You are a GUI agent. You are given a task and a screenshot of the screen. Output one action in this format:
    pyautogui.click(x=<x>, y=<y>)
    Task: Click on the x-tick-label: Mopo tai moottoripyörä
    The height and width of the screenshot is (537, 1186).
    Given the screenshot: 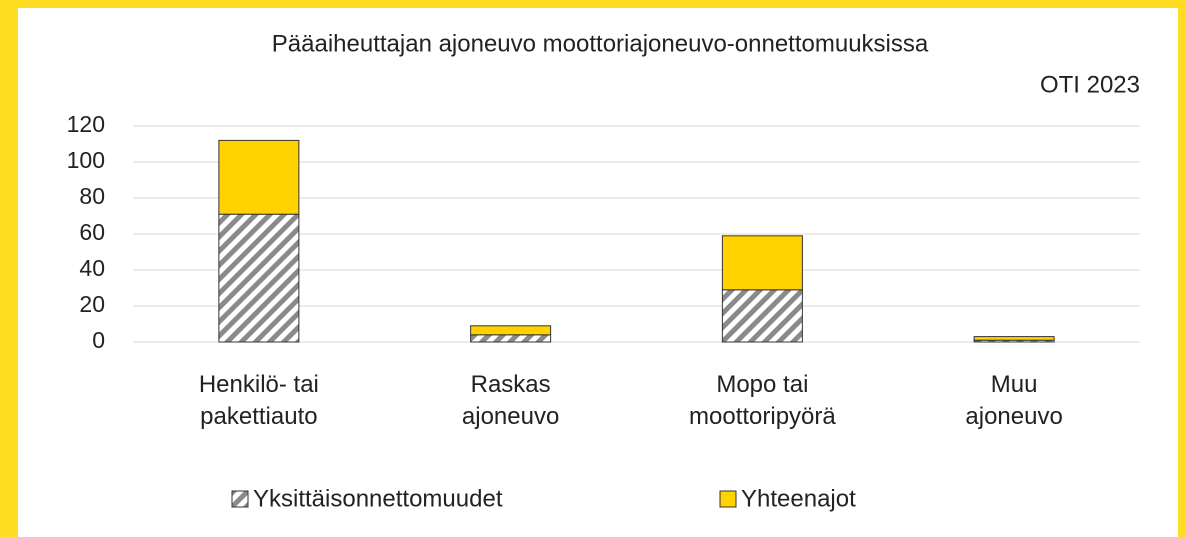 What is the action you would take?
    pyautogui.click(x=762, y=400)
    